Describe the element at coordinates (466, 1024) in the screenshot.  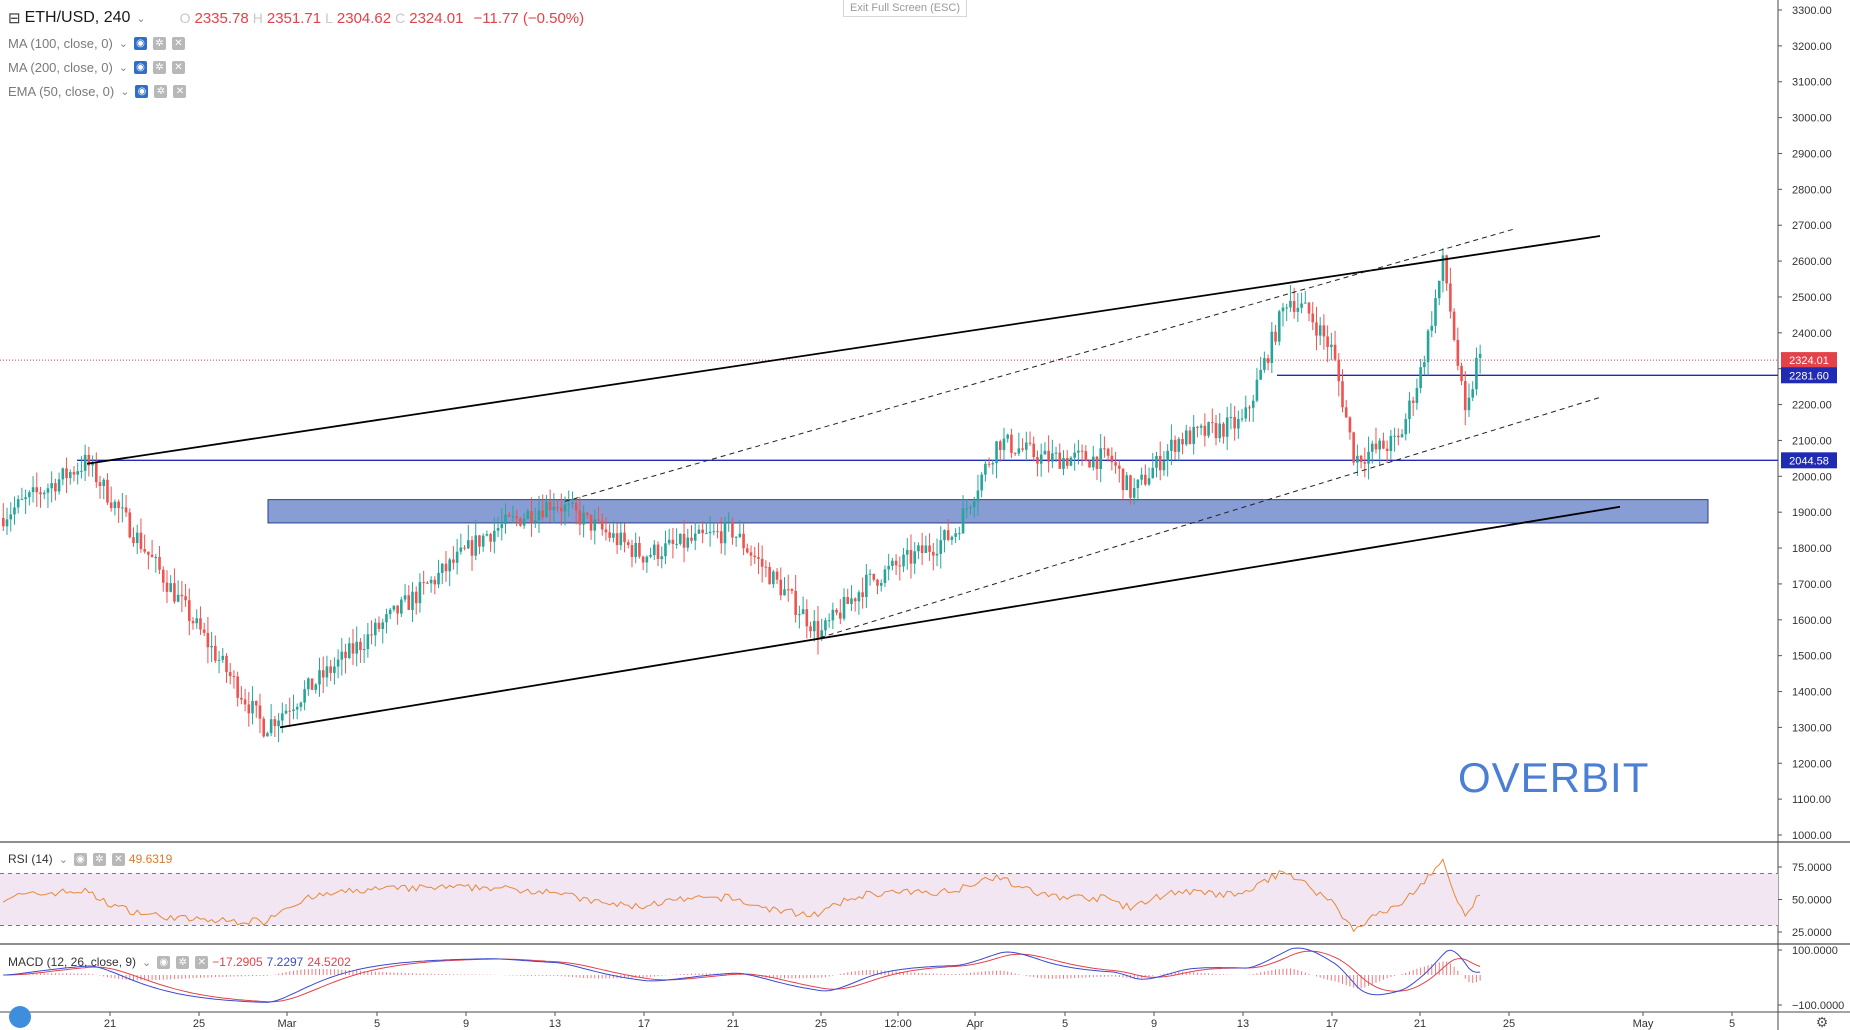
I see `time-tick-label: 9` at that location.